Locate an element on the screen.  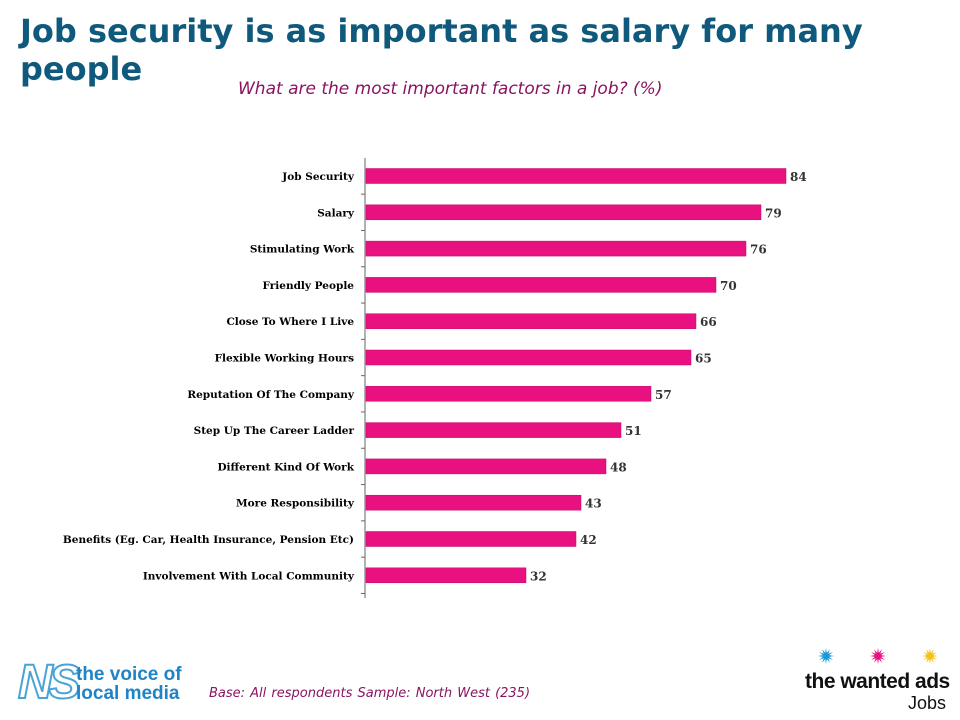
category-label: Different Kind Of Work is located at coordinates (285, 467).